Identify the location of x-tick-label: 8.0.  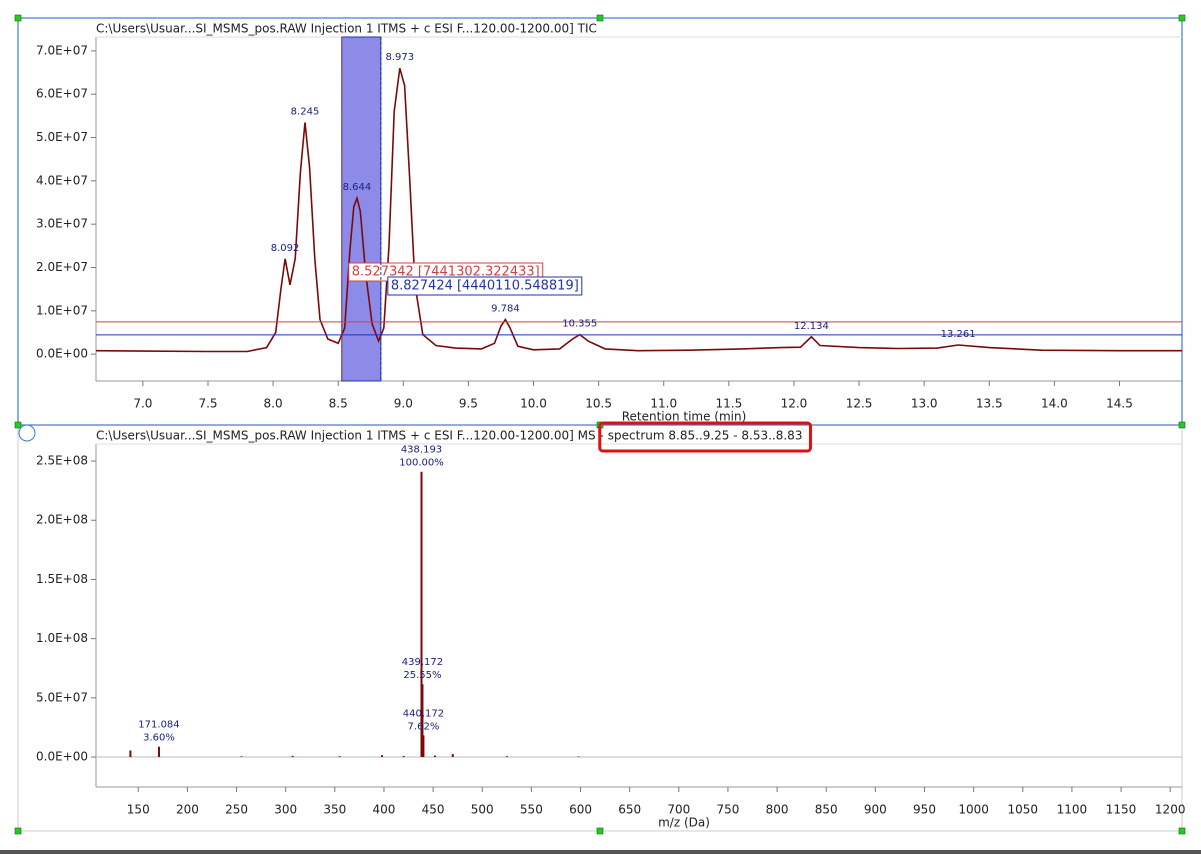
(273, 404).